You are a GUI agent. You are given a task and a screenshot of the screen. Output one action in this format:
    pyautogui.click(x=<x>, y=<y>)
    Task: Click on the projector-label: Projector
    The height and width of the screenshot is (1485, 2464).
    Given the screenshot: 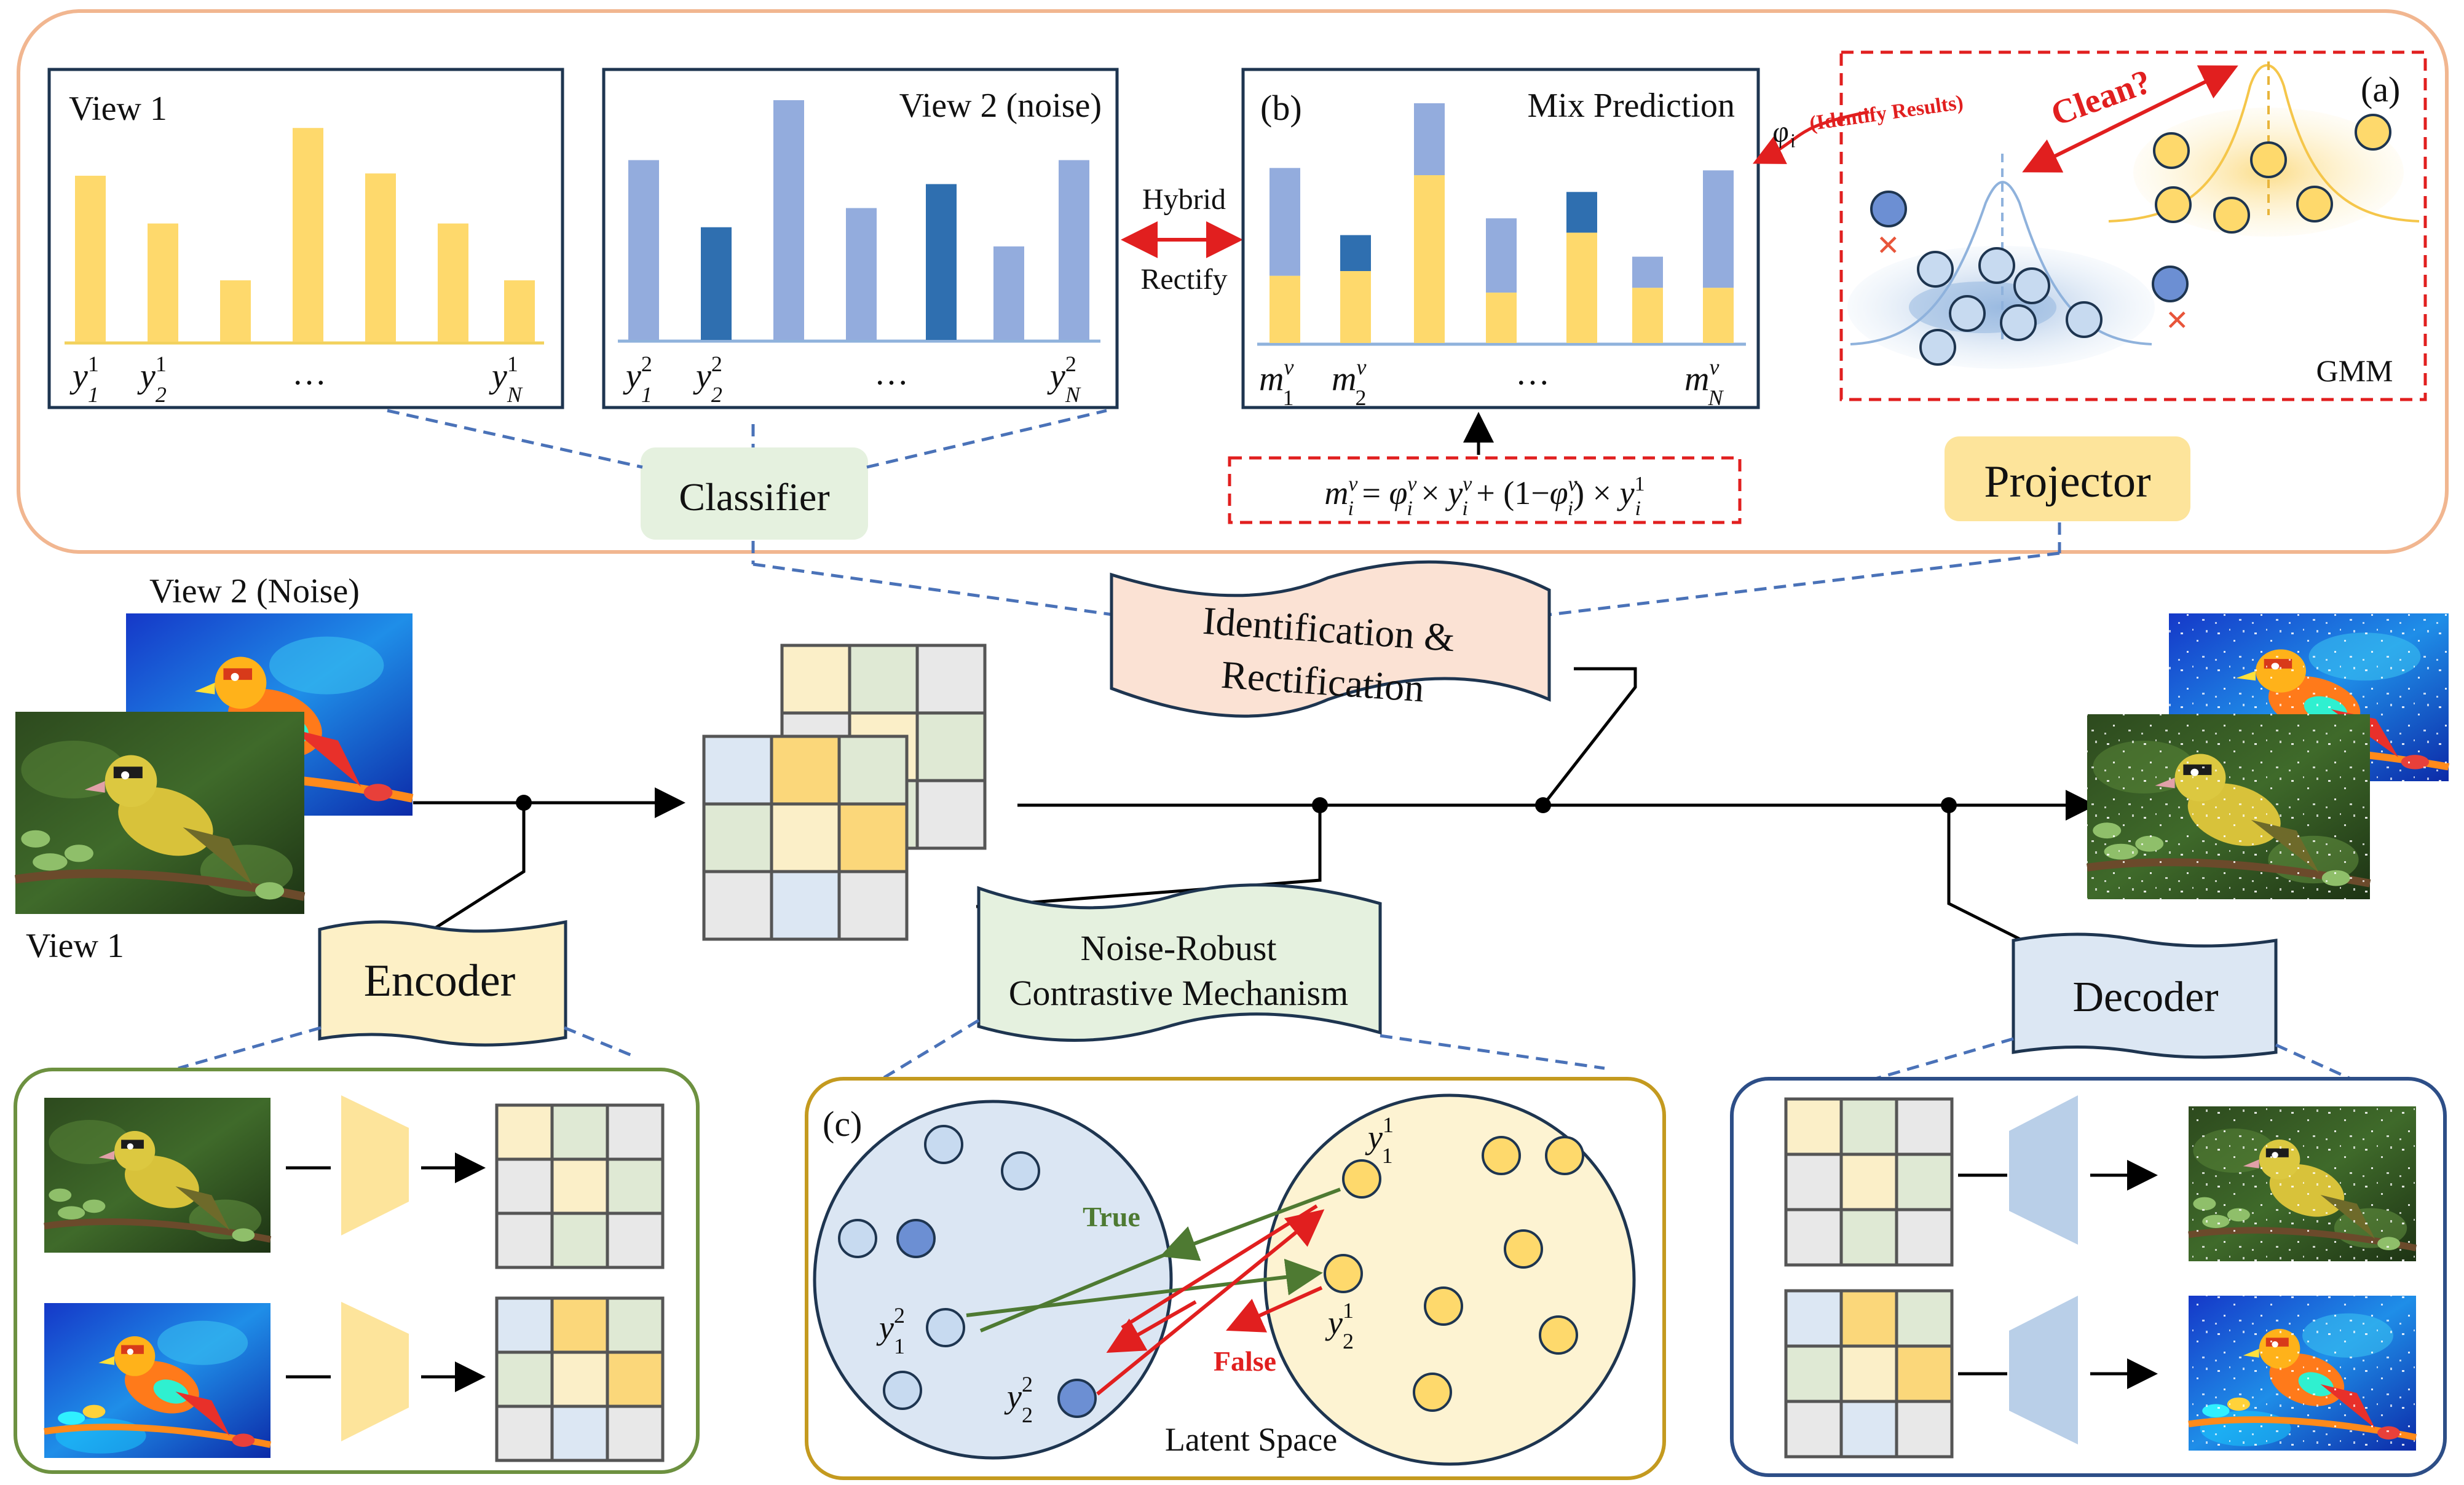 What is the action you would take?
    pyautogui.click(x=2067, y=482)
    